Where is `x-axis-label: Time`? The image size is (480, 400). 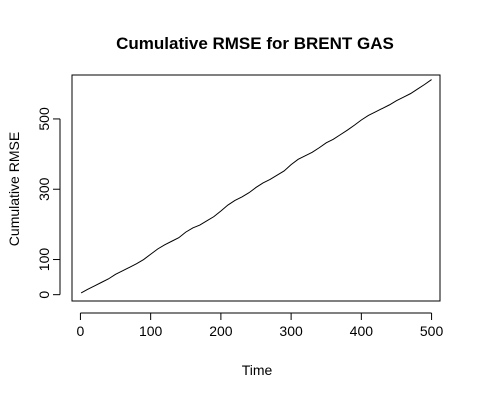
x-axis-label: Time is located at coordinates (257, 370).